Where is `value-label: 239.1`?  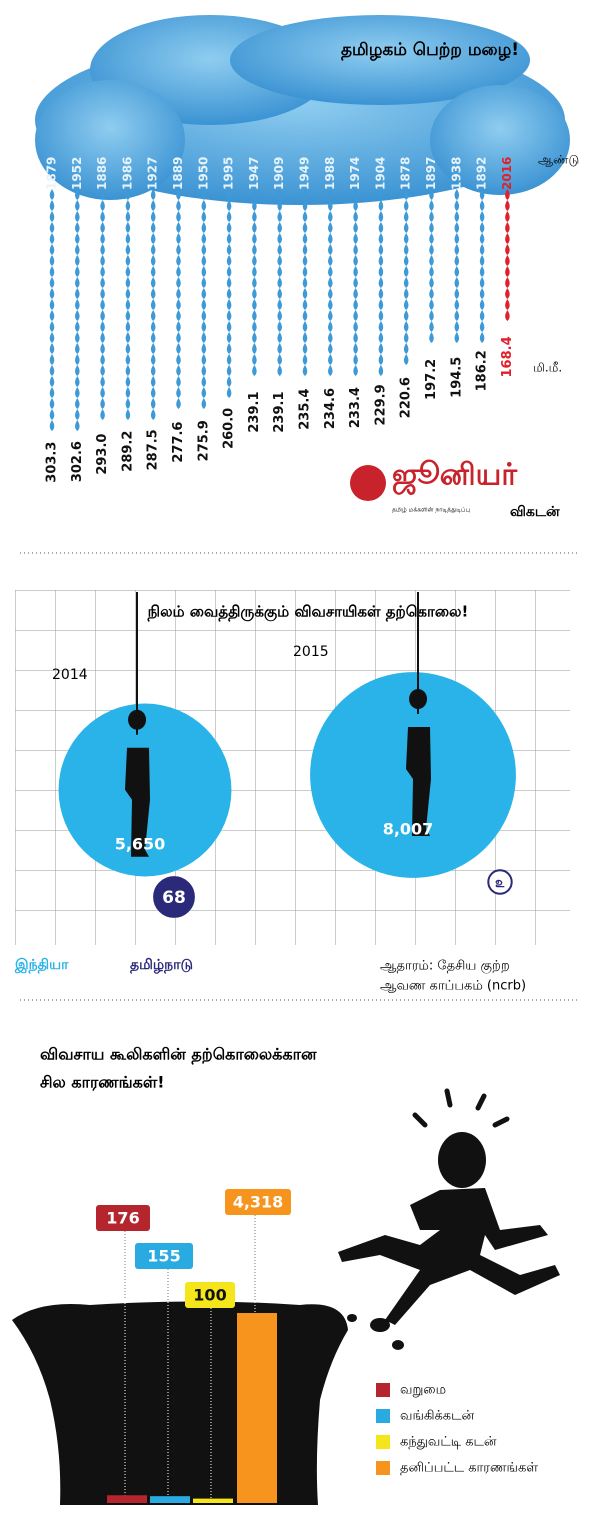
value-label: 239.1 is located at coordinates (254, 411).